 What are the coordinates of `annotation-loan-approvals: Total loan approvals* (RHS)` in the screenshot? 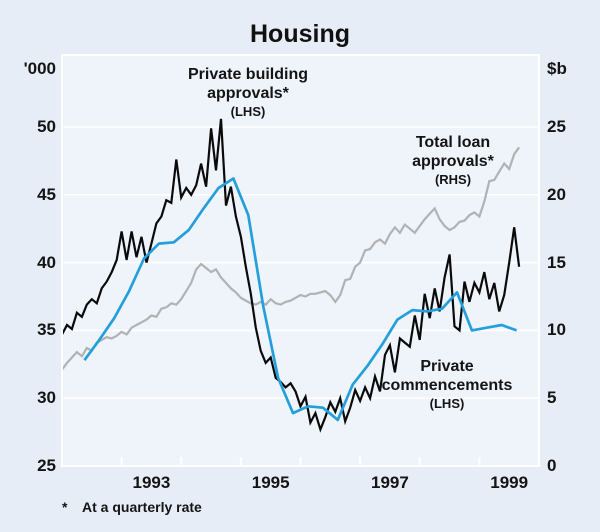 It's located at (453, 160).